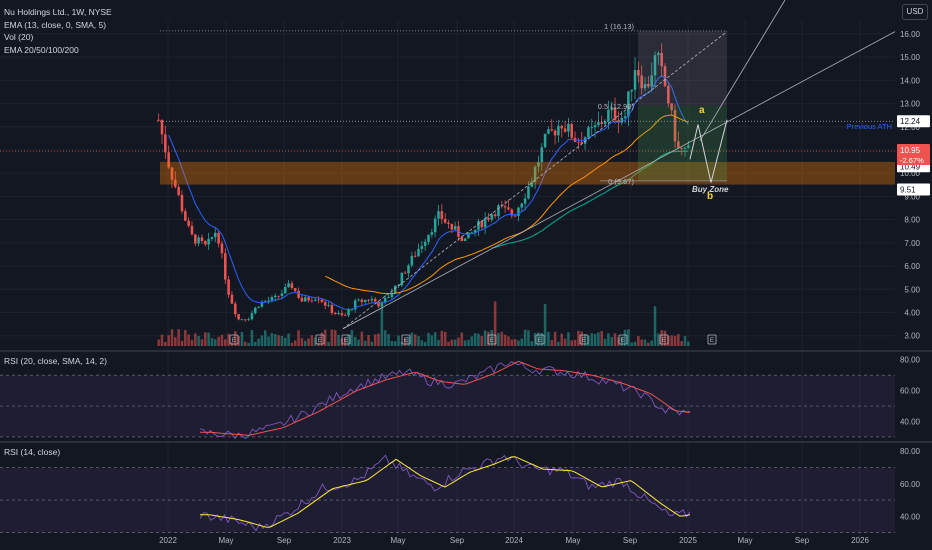 This screenshot has height=550, width=932. I want to click on currency-button: USD, so click(915, 12).